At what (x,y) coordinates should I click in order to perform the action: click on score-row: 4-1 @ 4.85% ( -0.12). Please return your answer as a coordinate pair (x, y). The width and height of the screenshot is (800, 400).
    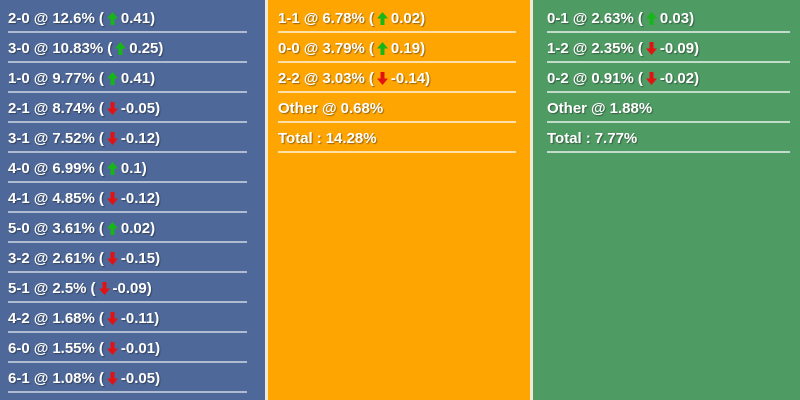
    Looking at the image, I should click on (132, 198).